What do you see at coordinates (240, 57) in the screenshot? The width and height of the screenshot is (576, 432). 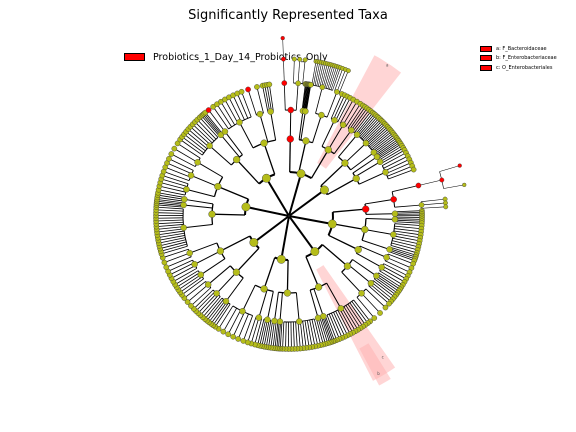 I see `class-legend-label: Probiotics_1_Day_14_Probiotics_Only` at bounding box center [240, 57].